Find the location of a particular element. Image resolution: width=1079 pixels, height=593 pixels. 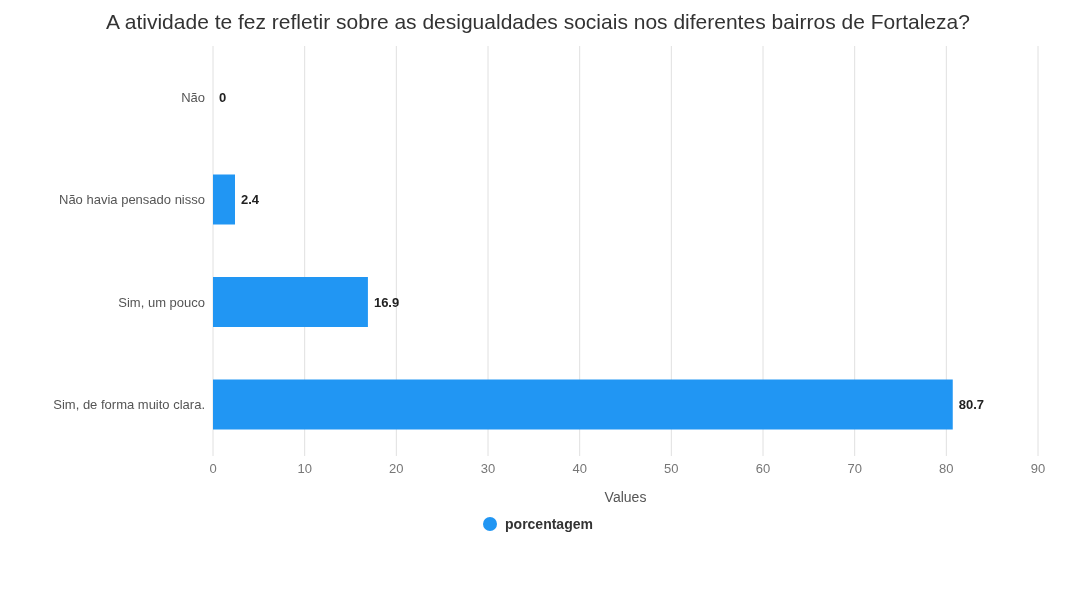

y-tick-label: Não havia pensado nisso is located at coordinates (132, 200).